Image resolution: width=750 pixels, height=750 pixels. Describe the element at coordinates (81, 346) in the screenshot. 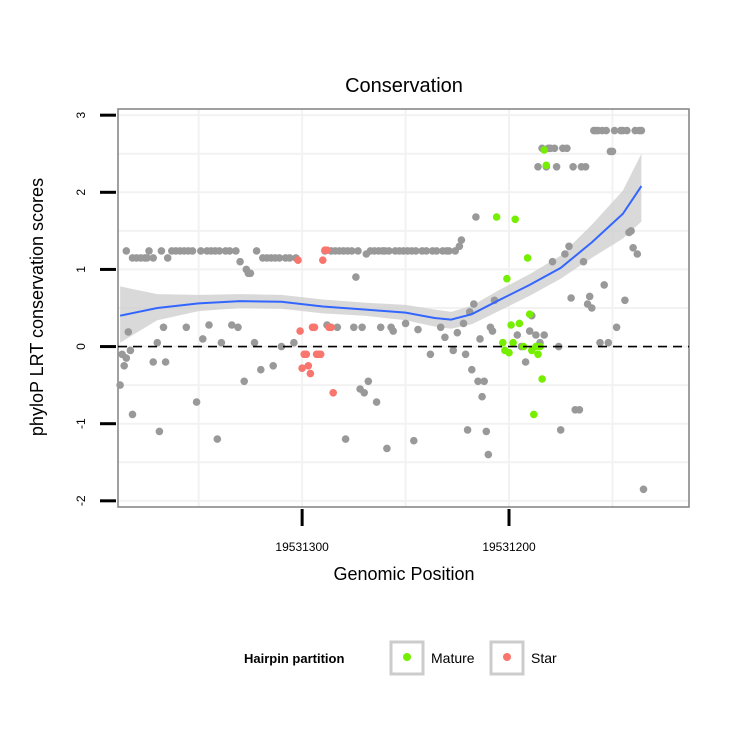

I see `y-tick-label: 0` at that location.